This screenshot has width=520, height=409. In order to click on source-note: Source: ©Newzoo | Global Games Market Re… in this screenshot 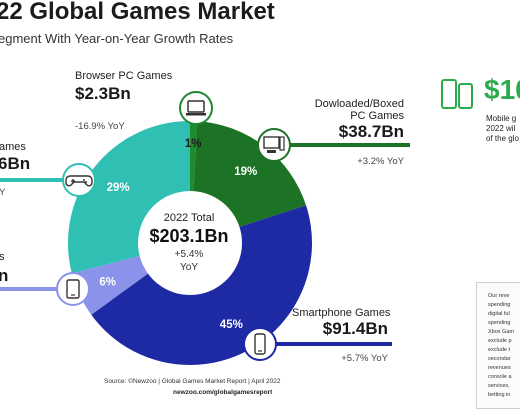, I will do `click(192, 381)`.